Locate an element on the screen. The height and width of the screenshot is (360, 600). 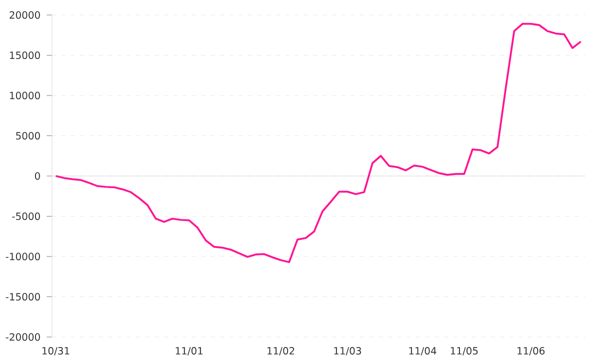
x-tick-label: 11/04 is located at coordinates (422, 351).